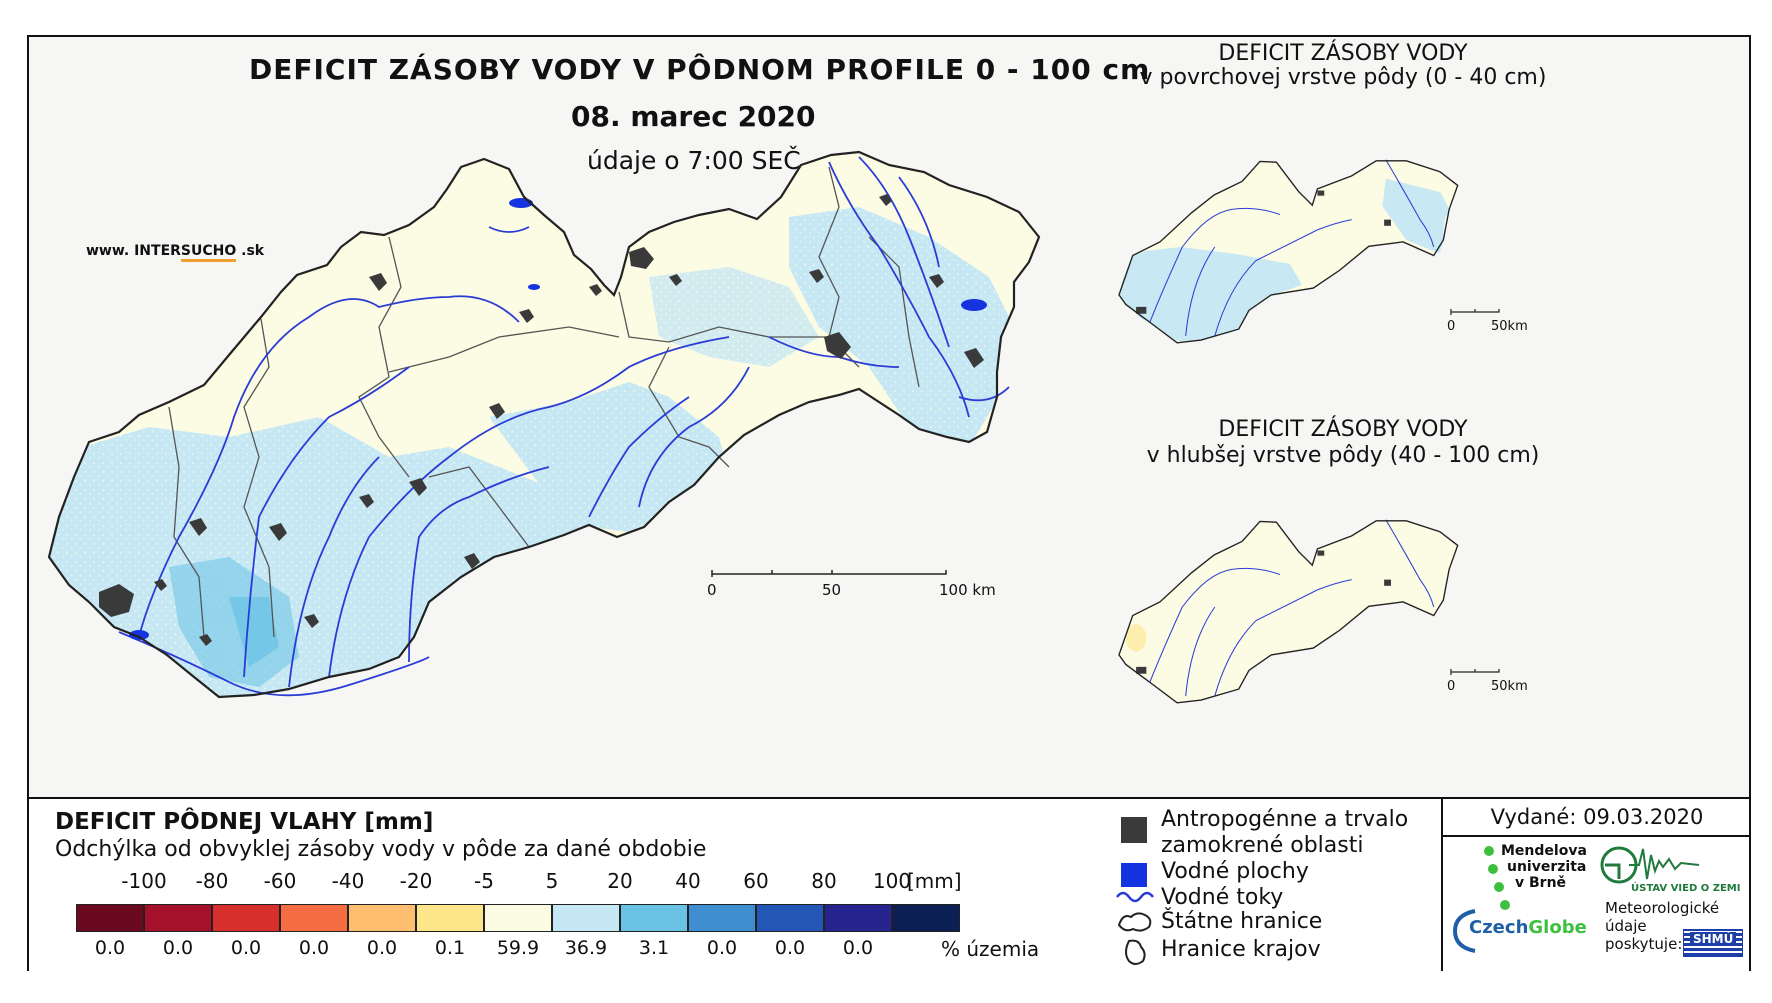 The width and height of the screenshot is (1772, 1003). Describe the element at coordinates (133, 251) in the screenshot. I see `website-prefix: www. INTER` at that location.